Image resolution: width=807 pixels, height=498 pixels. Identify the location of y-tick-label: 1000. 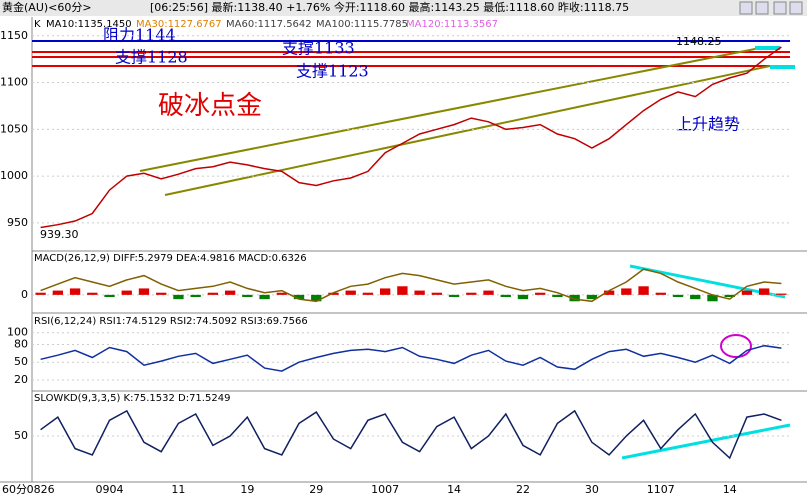
(14, 175).